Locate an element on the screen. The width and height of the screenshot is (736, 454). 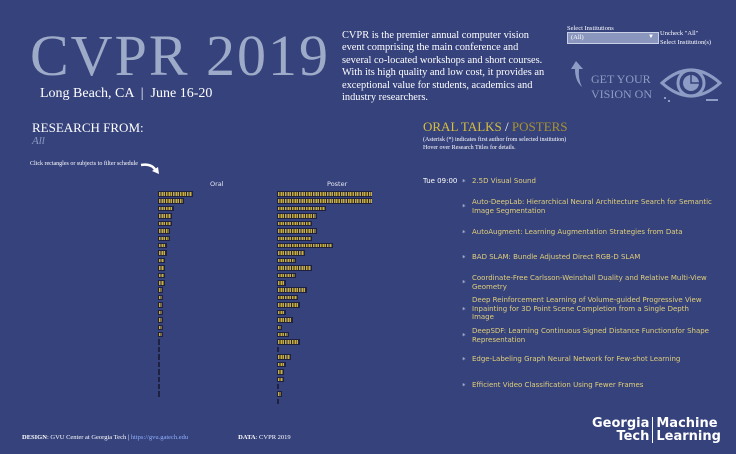
oral-column-header: Oral is located at coordinates (217, 184).